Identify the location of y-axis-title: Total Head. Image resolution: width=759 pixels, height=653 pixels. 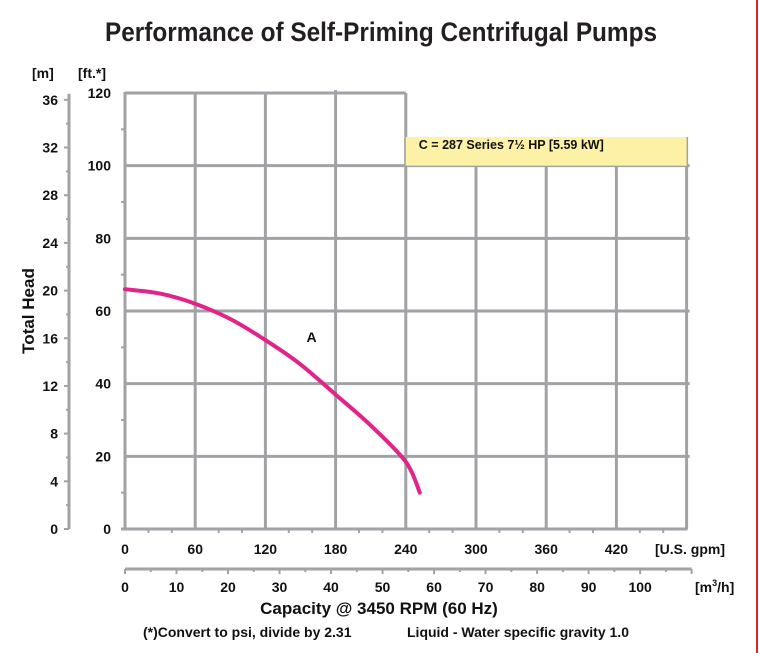
(28, 311).